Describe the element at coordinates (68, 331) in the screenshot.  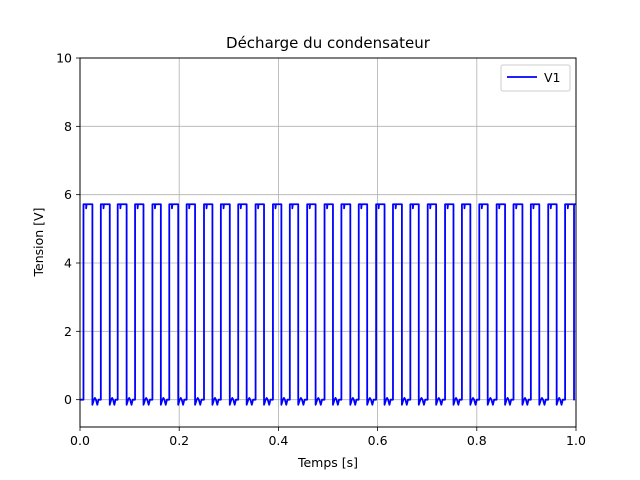
I see `y-tick-label: 2` at that location.